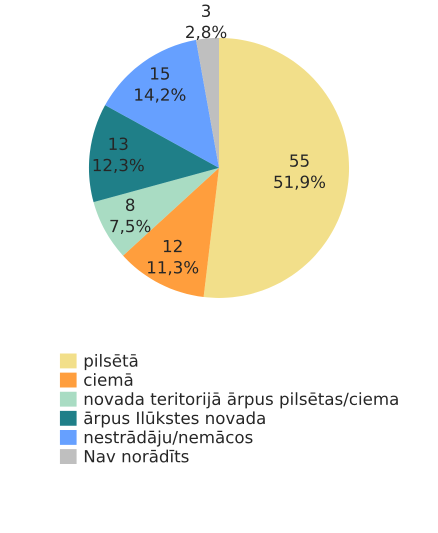 Image resolution: width=438 pixels, height=533 pixels. What do you see at coordinates (206, 22) in the screenshot?
I see `data-label: 3 2,8%` at bounding box center [206, 22].